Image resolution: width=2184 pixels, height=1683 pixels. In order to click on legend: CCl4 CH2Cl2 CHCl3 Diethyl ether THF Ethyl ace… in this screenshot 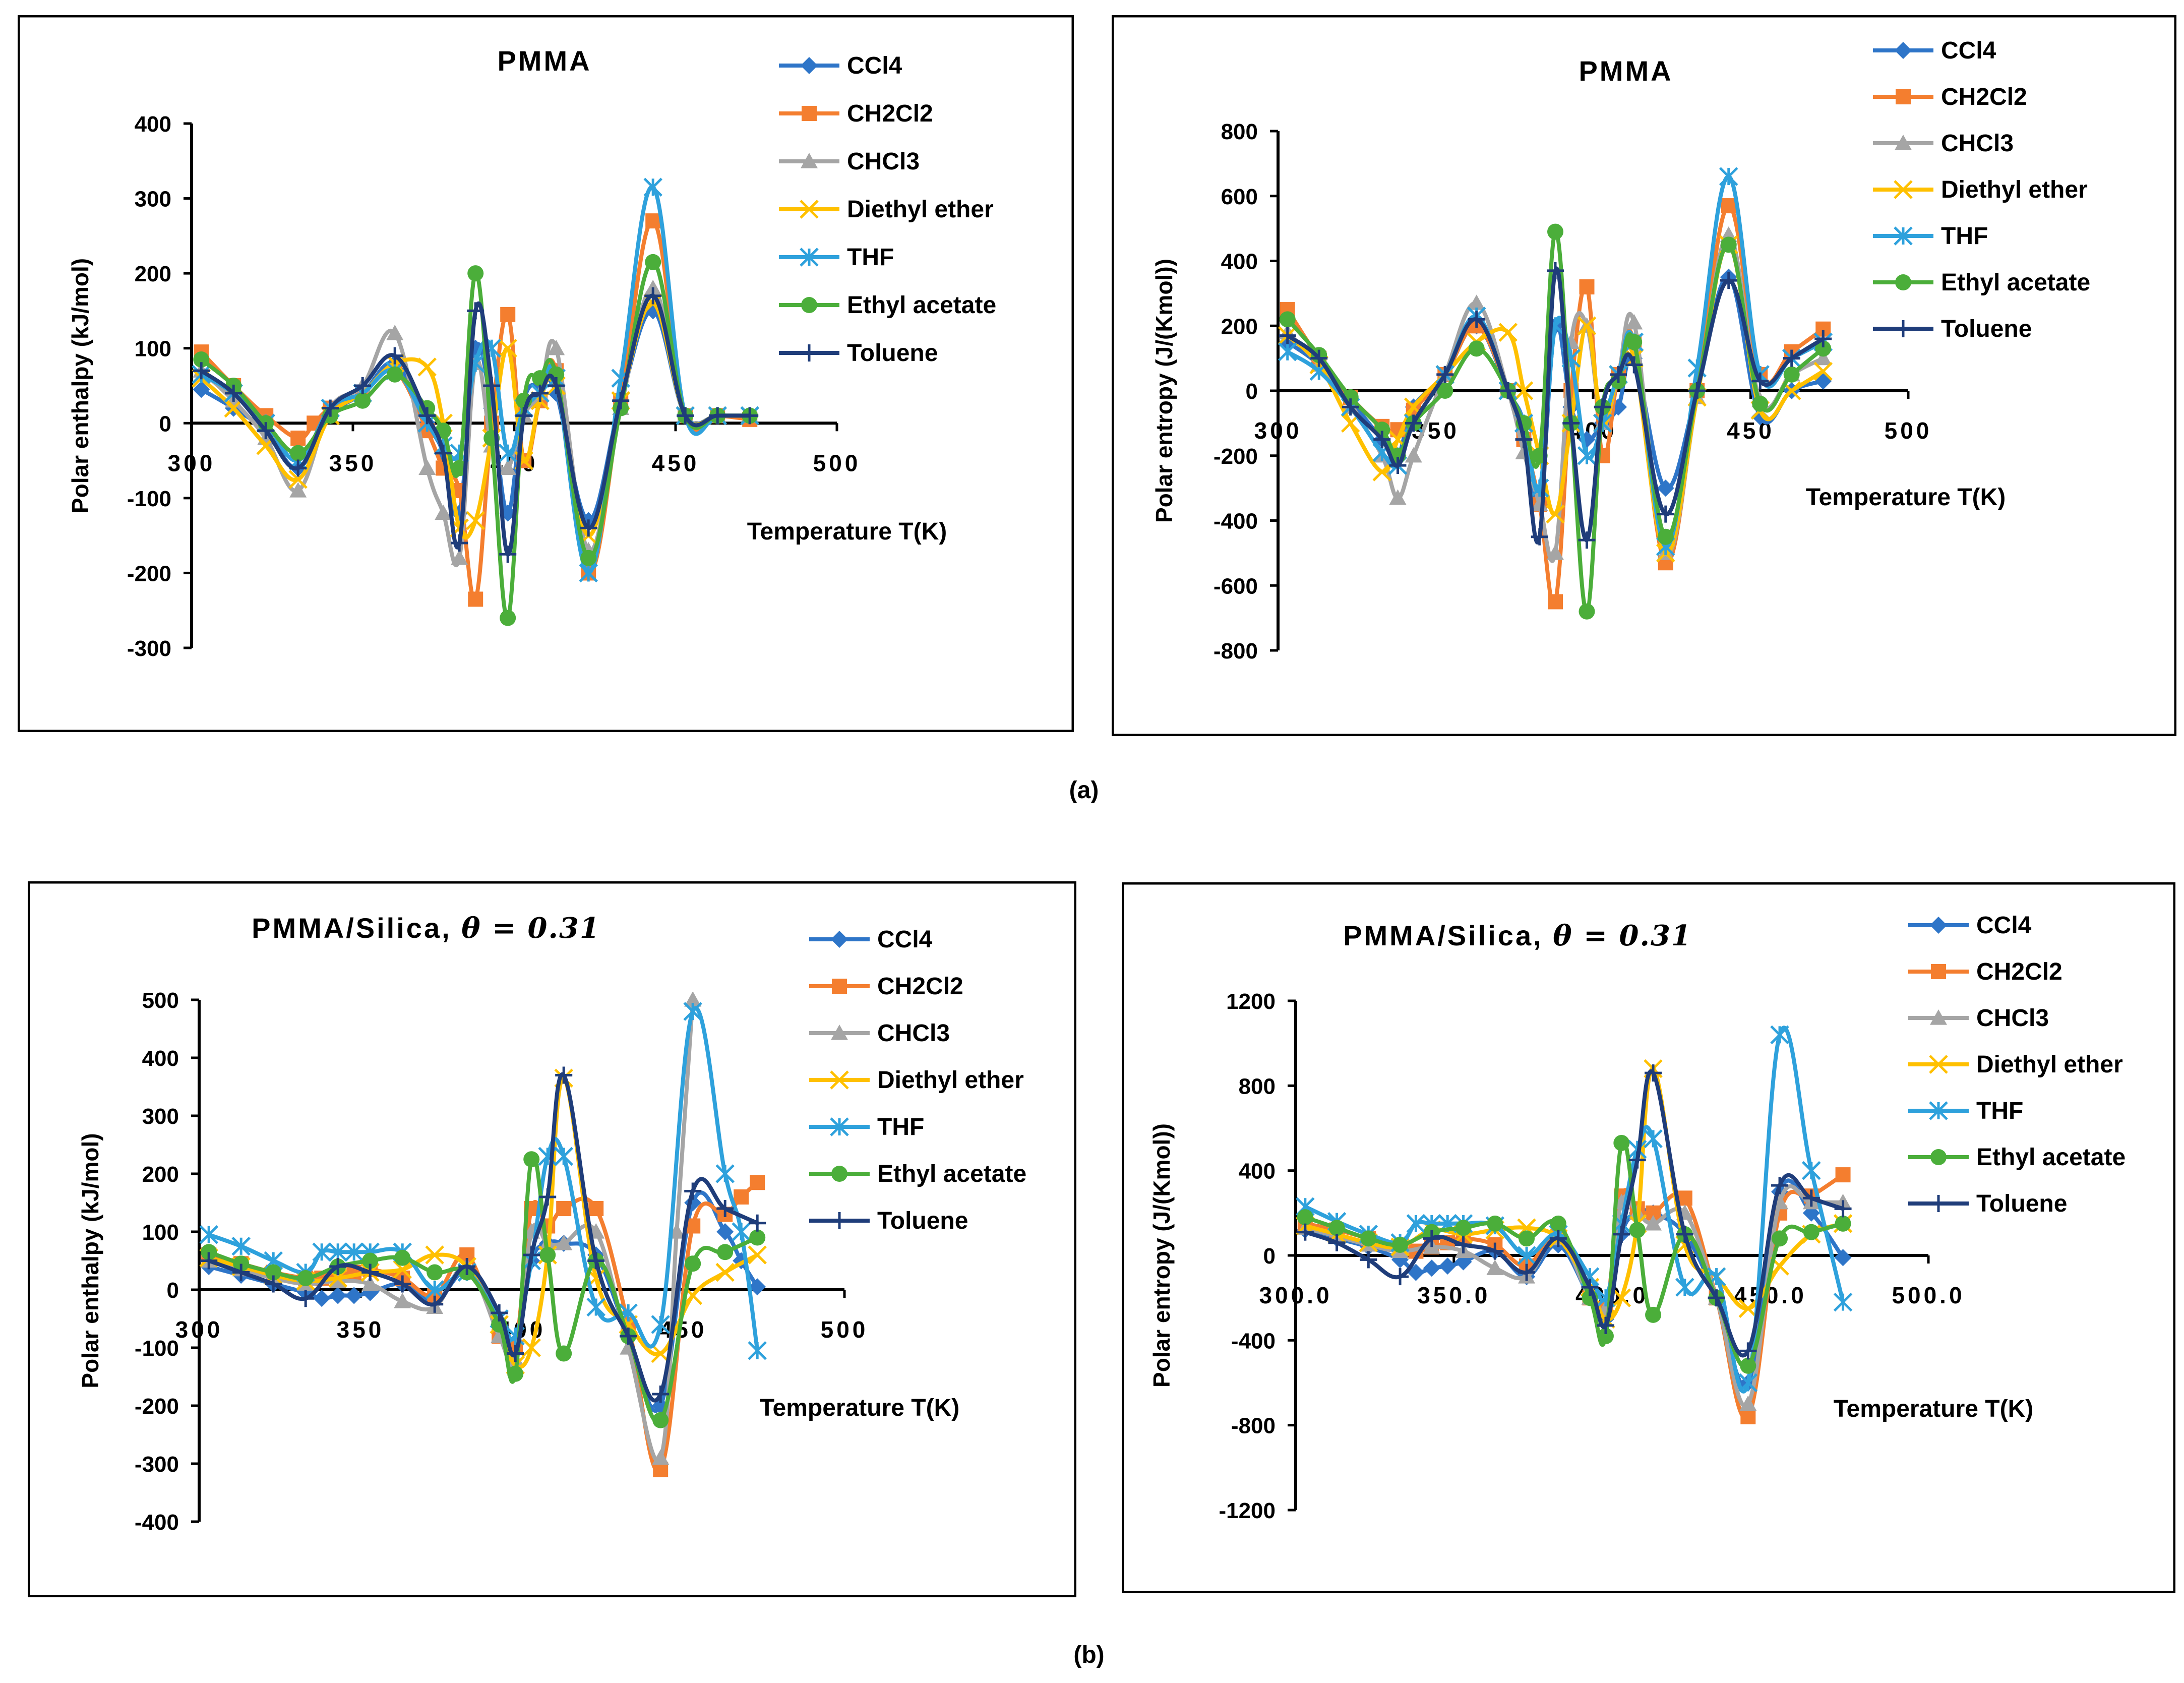, I will do `click(1981, 189)`.